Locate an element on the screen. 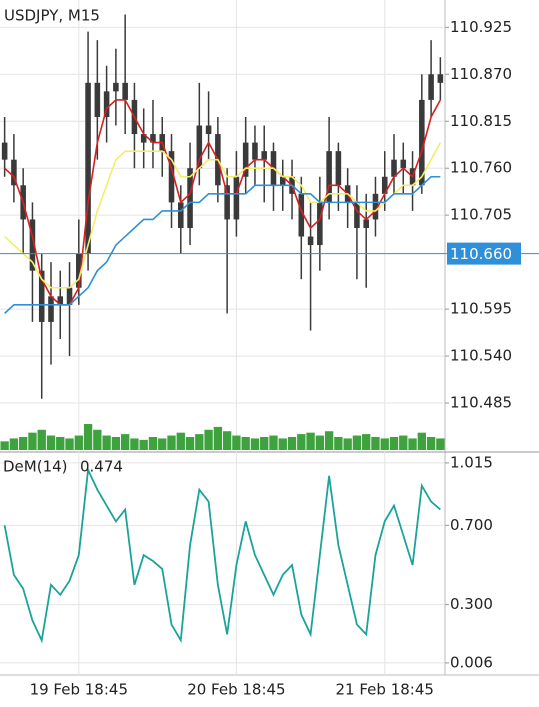 Image resolution: width=539 pixels, height=707 pixels. y-tick-label: 110.815 is located at coordinates (481, 121).